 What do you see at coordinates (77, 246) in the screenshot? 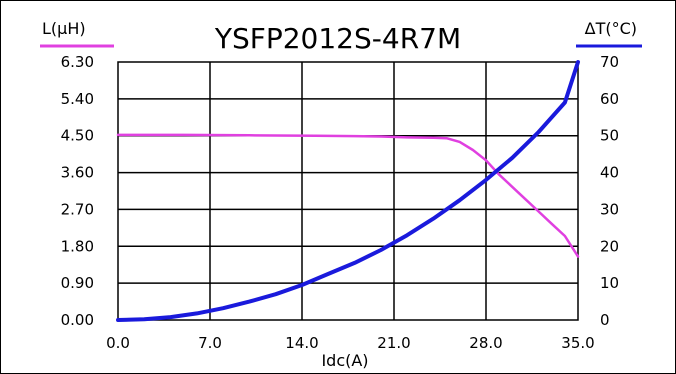
I see `y-left-tick-label: 1.80` at bounding box center [77, 246].